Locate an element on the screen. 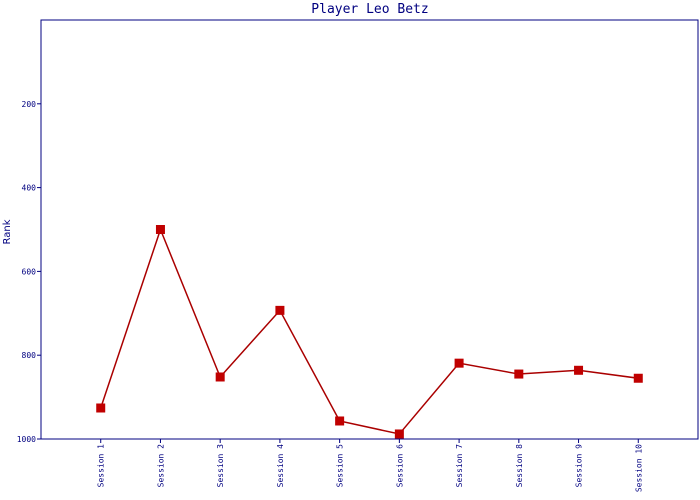  y-tick-label: 200 is located at coordinates (29, 104).